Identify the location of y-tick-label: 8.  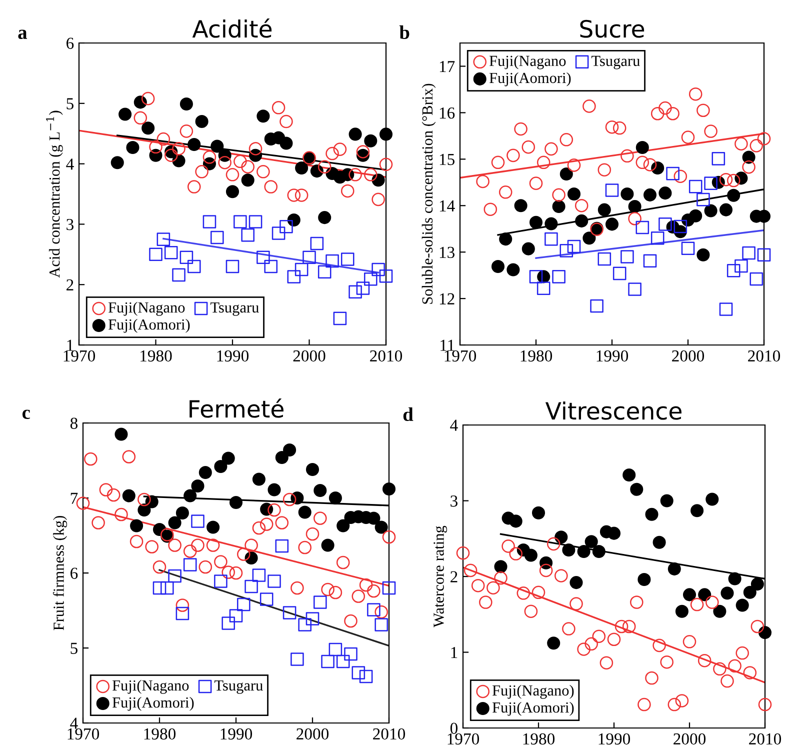
(74, 423).